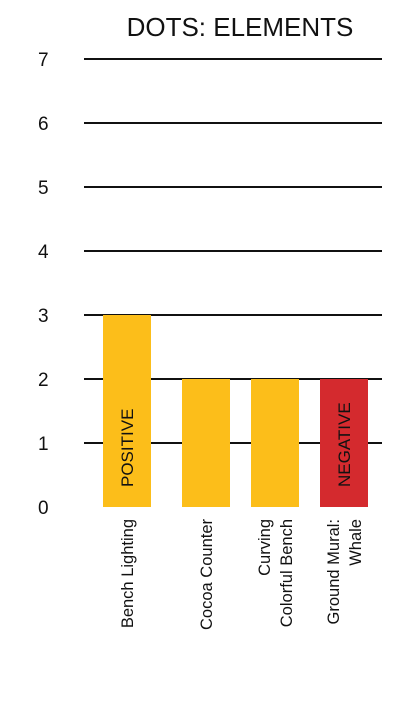 This screenshot has height=712, width=393. I want to click on x-category-label: Curving, so click(265, 547).